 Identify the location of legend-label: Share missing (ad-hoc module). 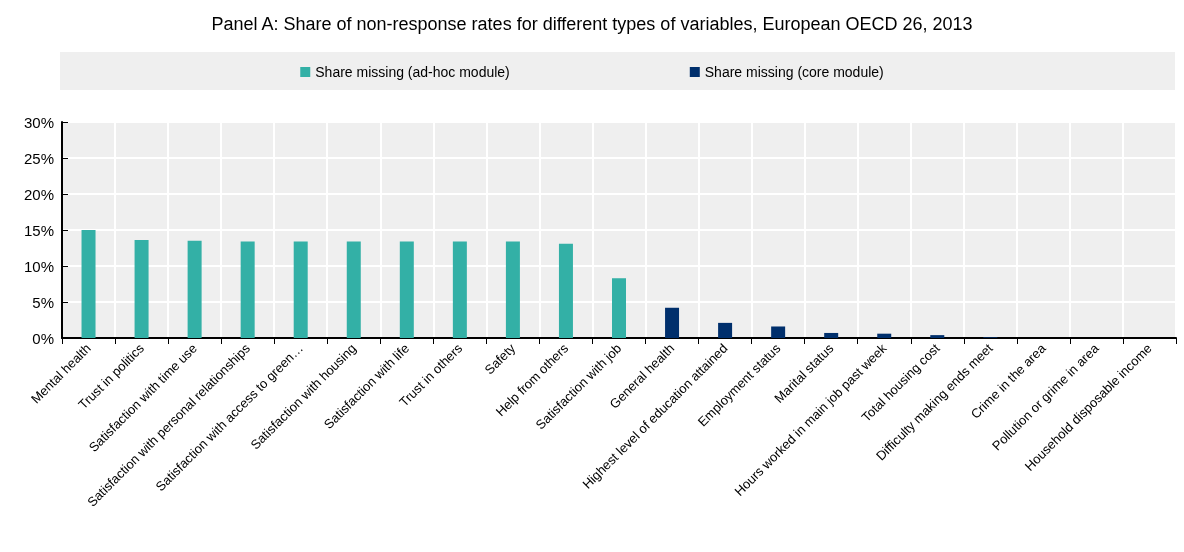
(412, 72).